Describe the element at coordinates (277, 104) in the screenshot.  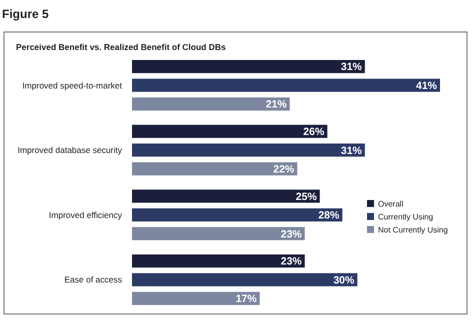
I see `data-label: 21%` at that location.